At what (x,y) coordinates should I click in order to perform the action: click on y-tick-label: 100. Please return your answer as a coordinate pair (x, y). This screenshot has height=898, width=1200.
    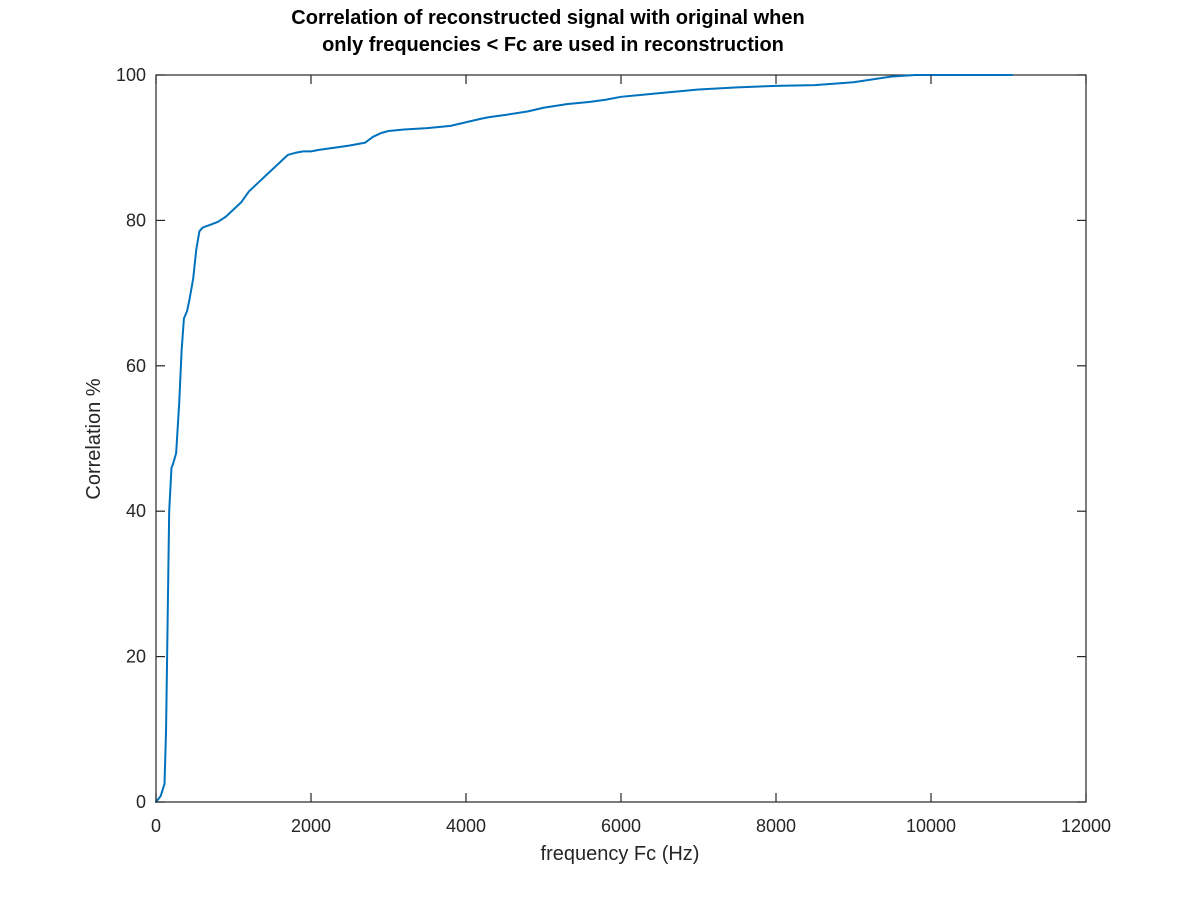
    Looking at the image, I should click on (131, 75).